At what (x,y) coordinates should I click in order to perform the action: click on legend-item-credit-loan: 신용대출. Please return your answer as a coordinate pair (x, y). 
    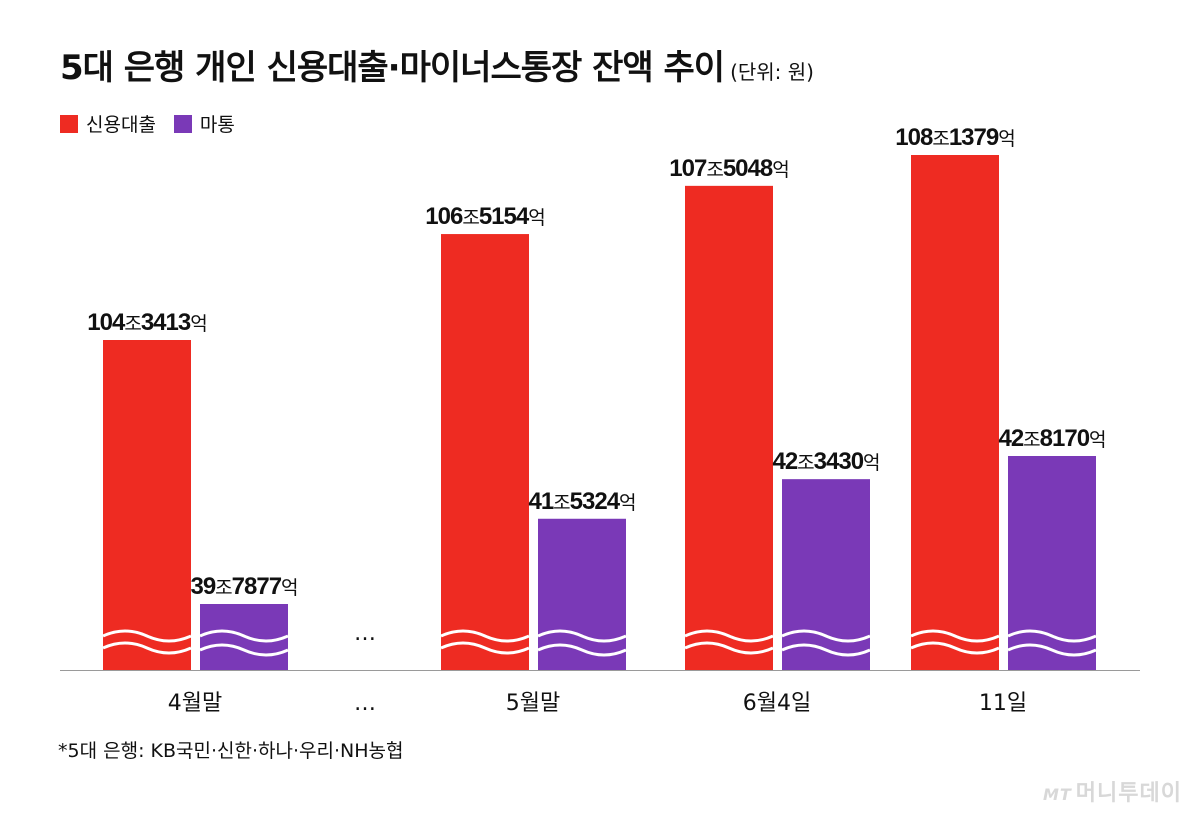
    Looking at the image, I should click on (108, 123).